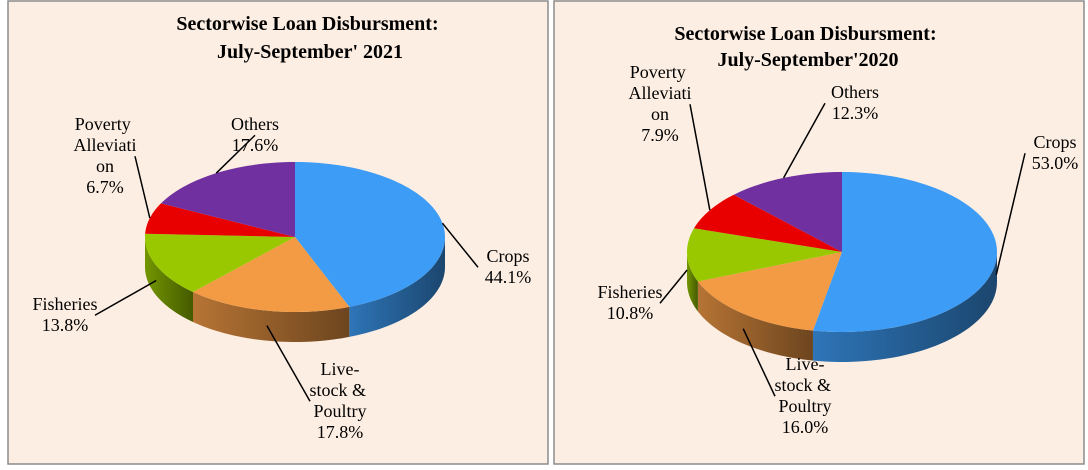  What do you see at coordinates (105, 187) in the screenshot?
I see `value-label: 6.7%` at bounding box center [105, 187].